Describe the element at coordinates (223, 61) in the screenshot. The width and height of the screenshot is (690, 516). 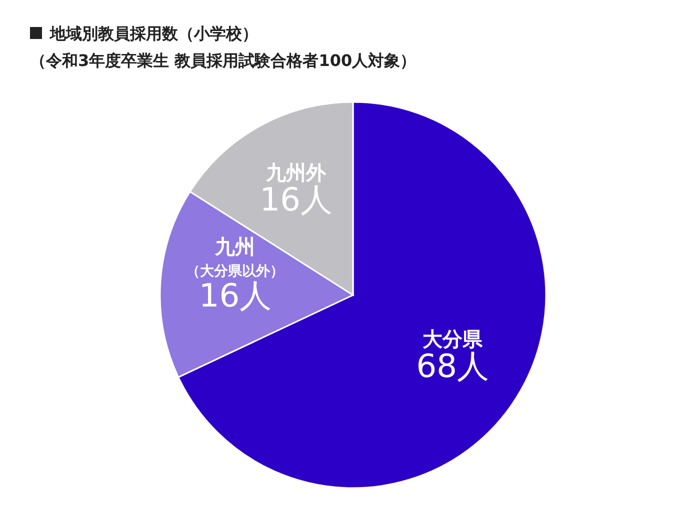
I see `chart-subtitle: （令和3年度卒業生 教員採用試験合格者100人対象）` at that location.